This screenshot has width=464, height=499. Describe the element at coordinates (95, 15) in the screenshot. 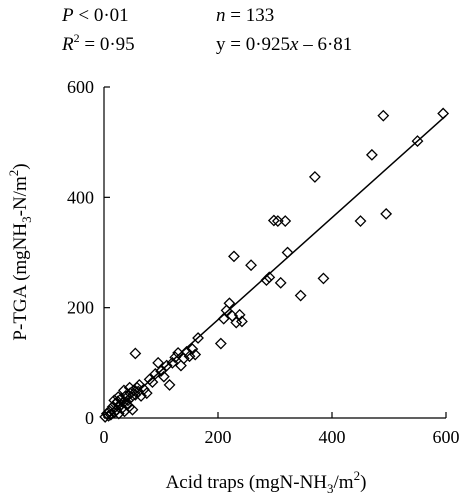

I see `p-value-text: P < 0·01` at that location.